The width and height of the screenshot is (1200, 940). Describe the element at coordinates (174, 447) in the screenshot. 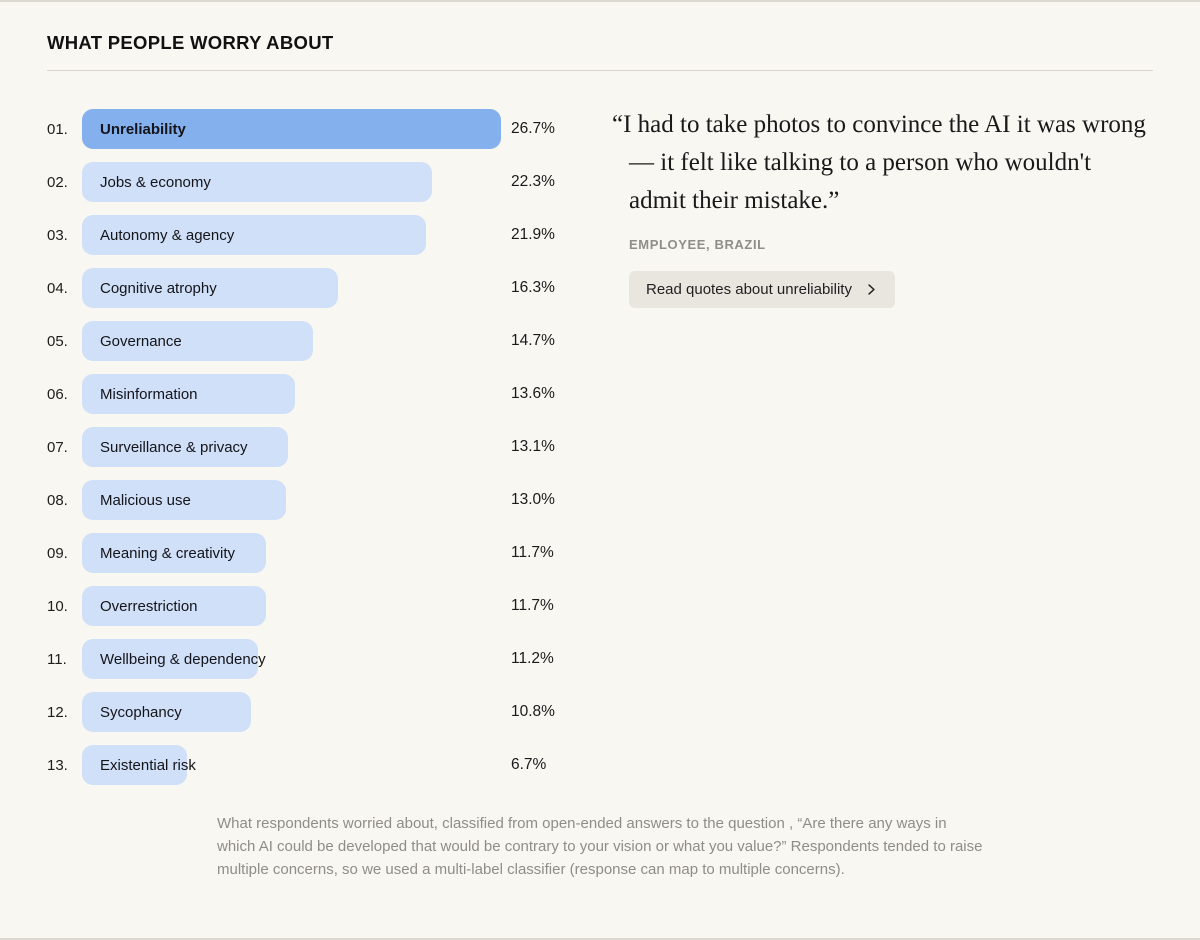

I see `bar-label: Surveillance & privacy` at that location.